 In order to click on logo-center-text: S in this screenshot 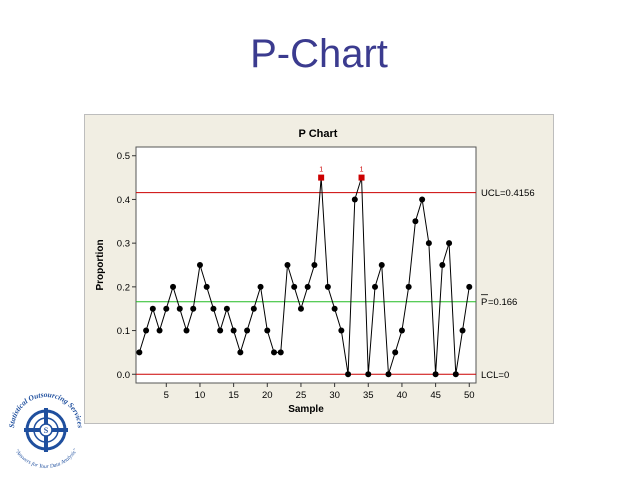, I will do `click(46, 430)`.